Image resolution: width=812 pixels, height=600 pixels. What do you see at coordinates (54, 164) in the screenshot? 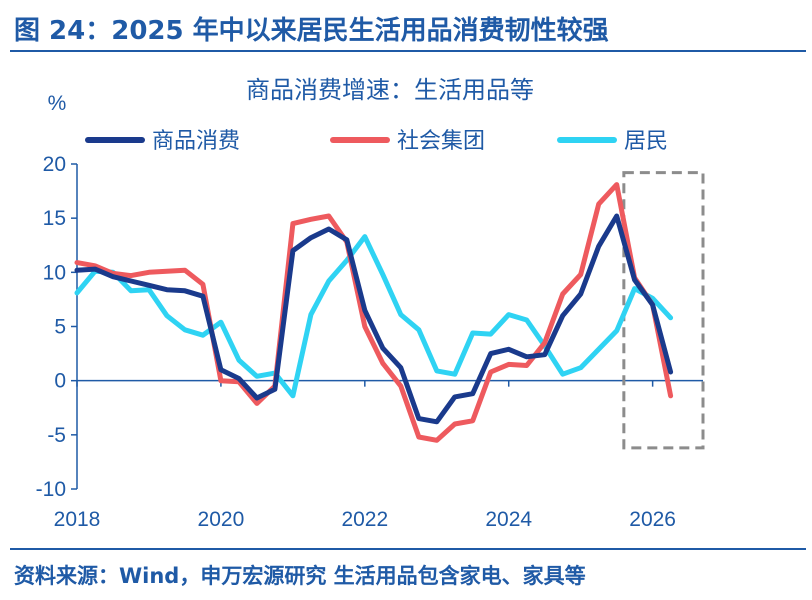
I see `y-tick-label: 20` at bounding box center [54, 164].